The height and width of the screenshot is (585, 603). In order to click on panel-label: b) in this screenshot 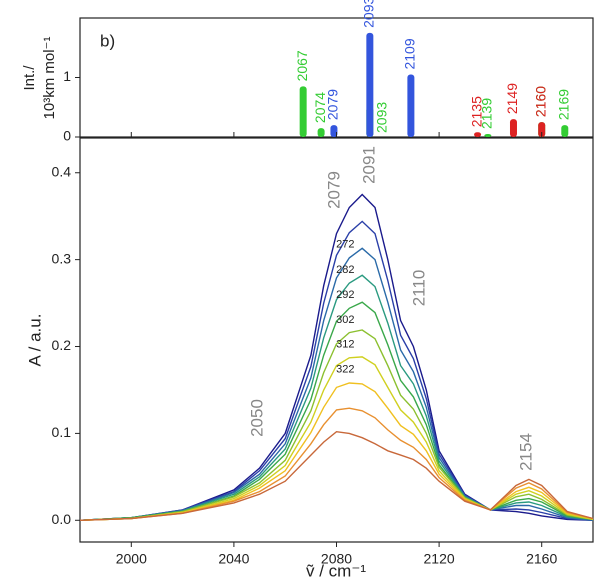, I will do `click(107, 40)`.